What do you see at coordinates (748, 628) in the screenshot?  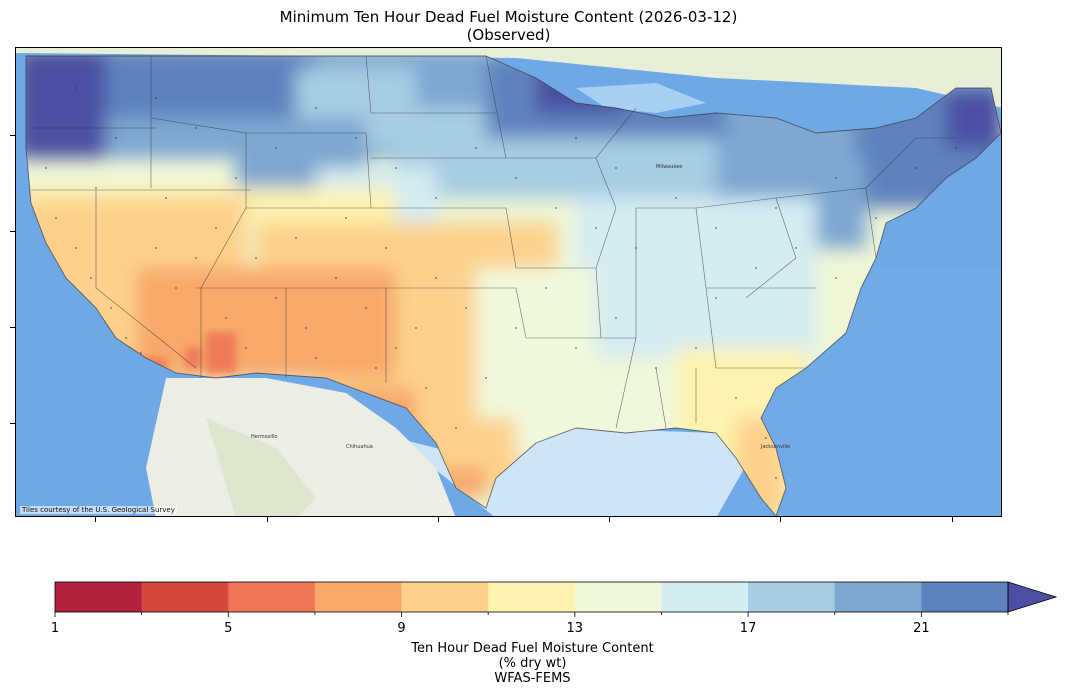 I see `colorbar-tick-label: 17` at bounding box center [748, 628].